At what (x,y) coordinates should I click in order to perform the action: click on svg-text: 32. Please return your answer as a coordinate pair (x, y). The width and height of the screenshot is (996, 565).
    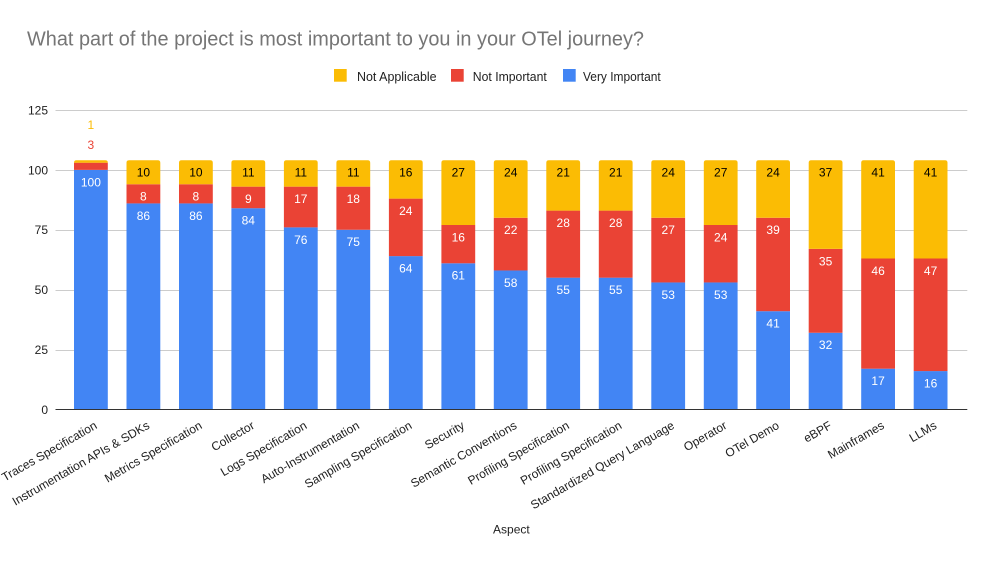
    Looking at the image, I should click on (826, 345).